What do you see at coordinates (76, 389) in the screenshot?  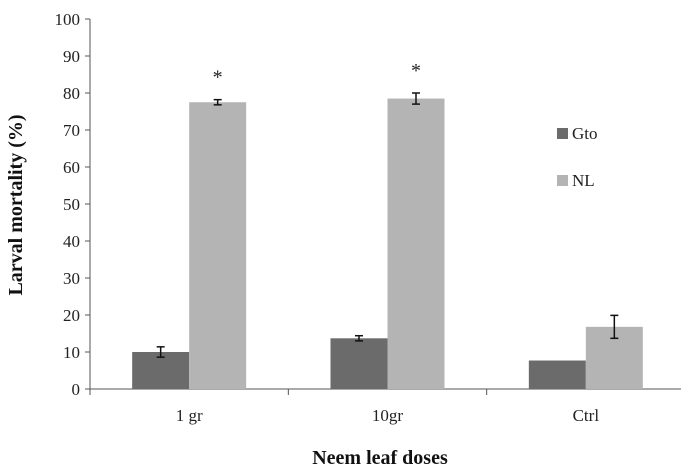 I see `y-tick-label: 0` at bounding box center [76, 389].